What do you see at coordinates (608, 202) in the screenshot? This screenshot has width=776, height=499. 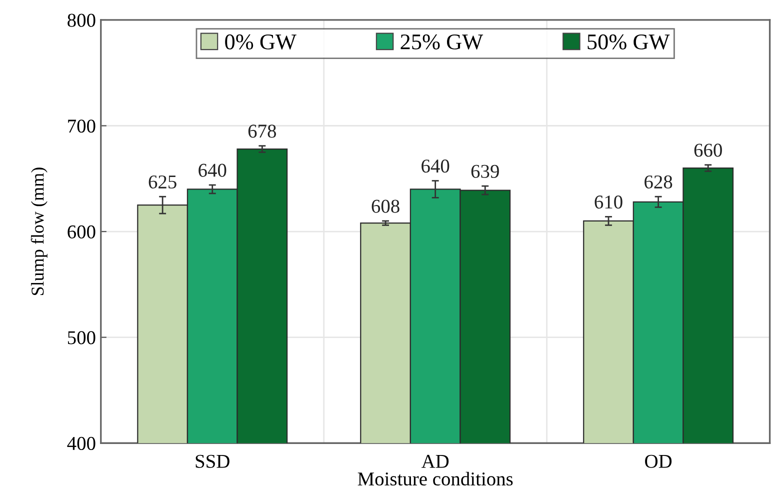 I see `data-label: 610` at bounding box center [608, 202].